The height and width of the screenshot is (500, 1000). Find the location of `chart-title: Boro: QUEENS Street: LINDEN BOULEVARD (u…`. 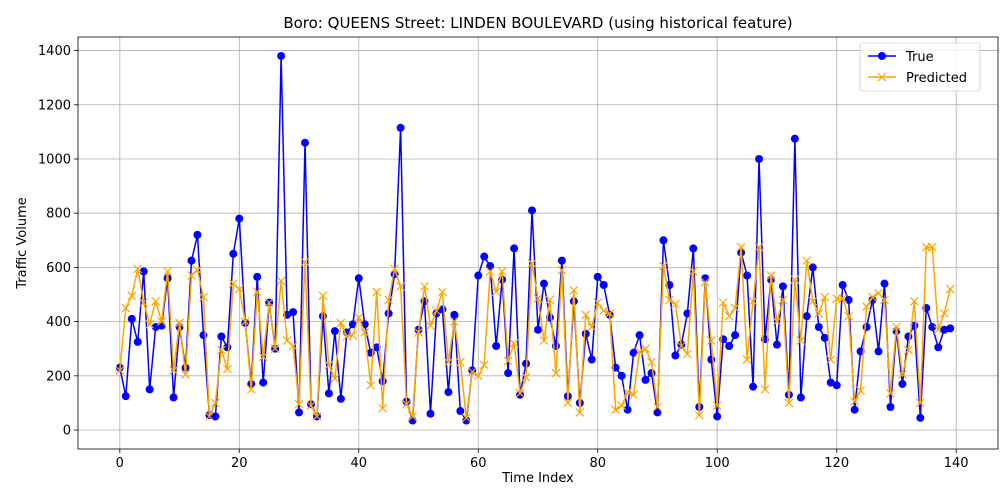

chart-title: Boro: QUEENS Street: LINDEN BOULEVARD (u… is located at coordinates (537, 23).